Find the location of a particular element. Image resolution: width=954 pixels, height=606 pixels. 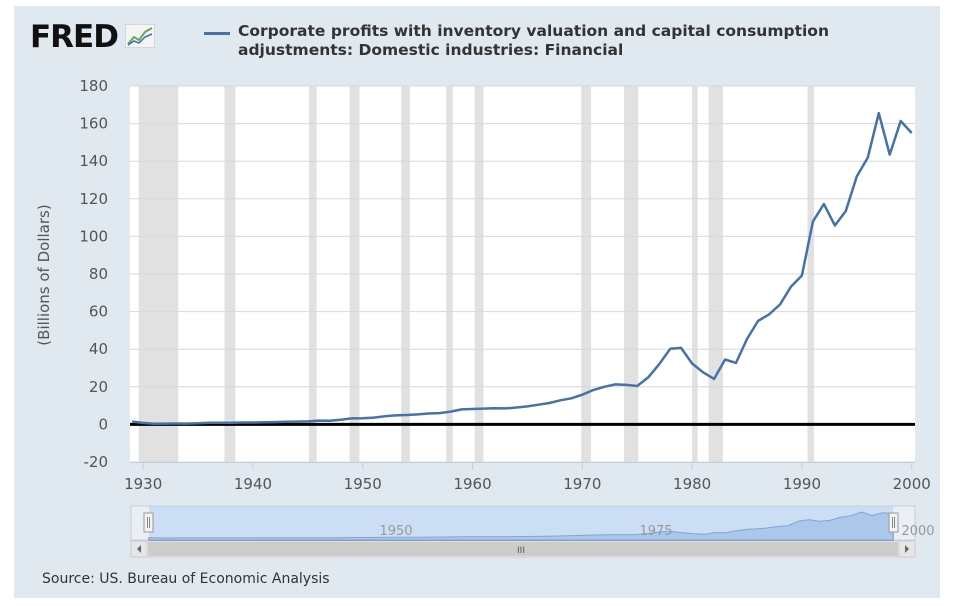

horizontal-scrollbar: III is located at coordinates (523, 549).